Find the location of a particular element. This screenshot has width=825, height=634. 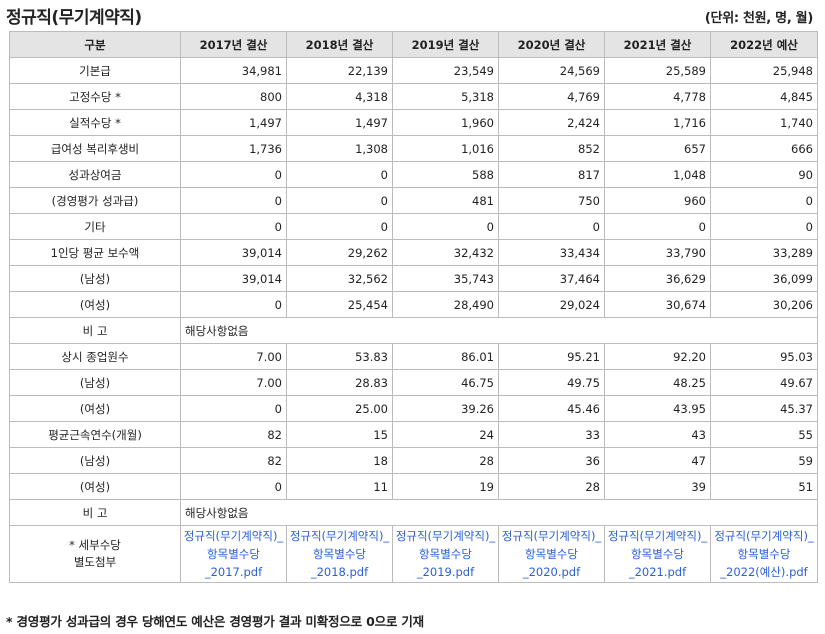

table-cell: 5,318 is located at coordinates (445, 96).